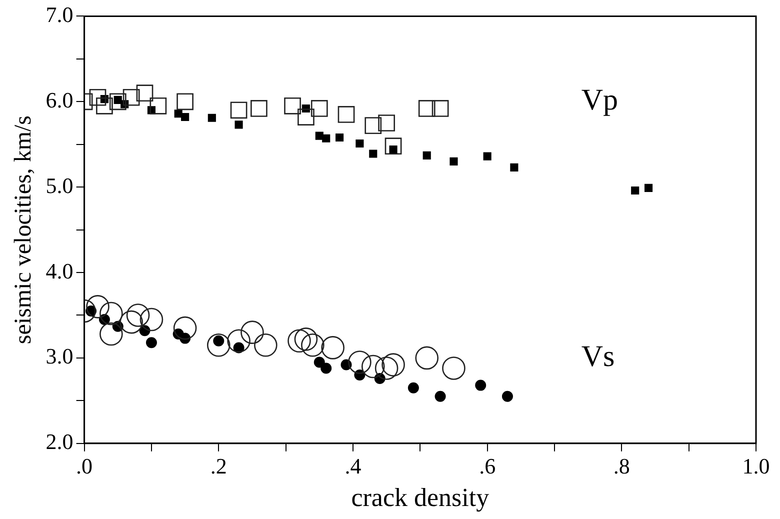 This screenshot has width=780, height=519. Describe the element at coordinates (756, 465) in the screenshot. I see `x-tick-label: 1.0` at that location.